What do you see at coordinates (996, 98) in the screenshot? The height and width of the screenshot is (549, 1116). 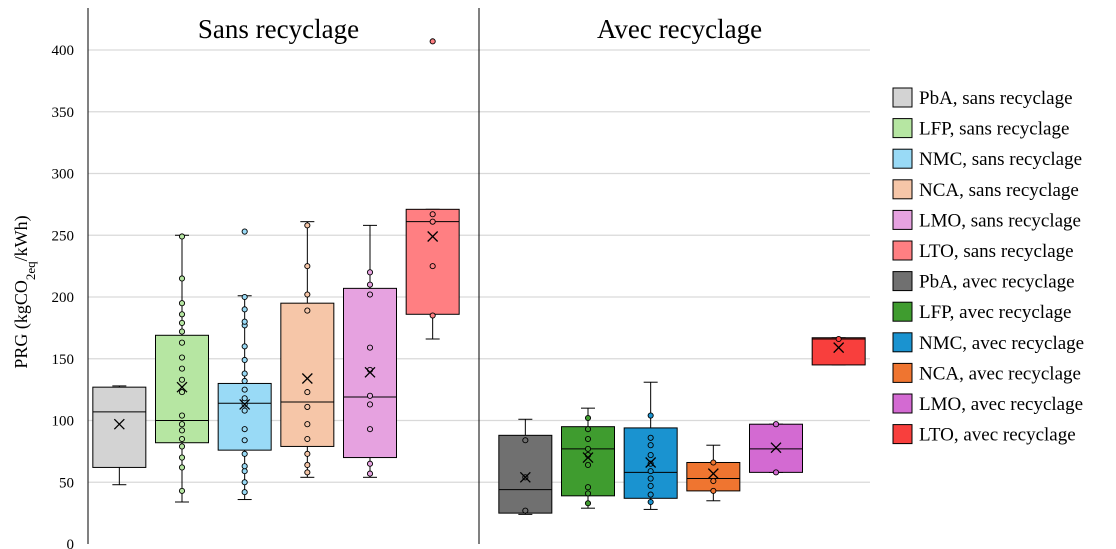 I see `legend-label: PbA, sans recyclage` at bounding box center [996, 98].